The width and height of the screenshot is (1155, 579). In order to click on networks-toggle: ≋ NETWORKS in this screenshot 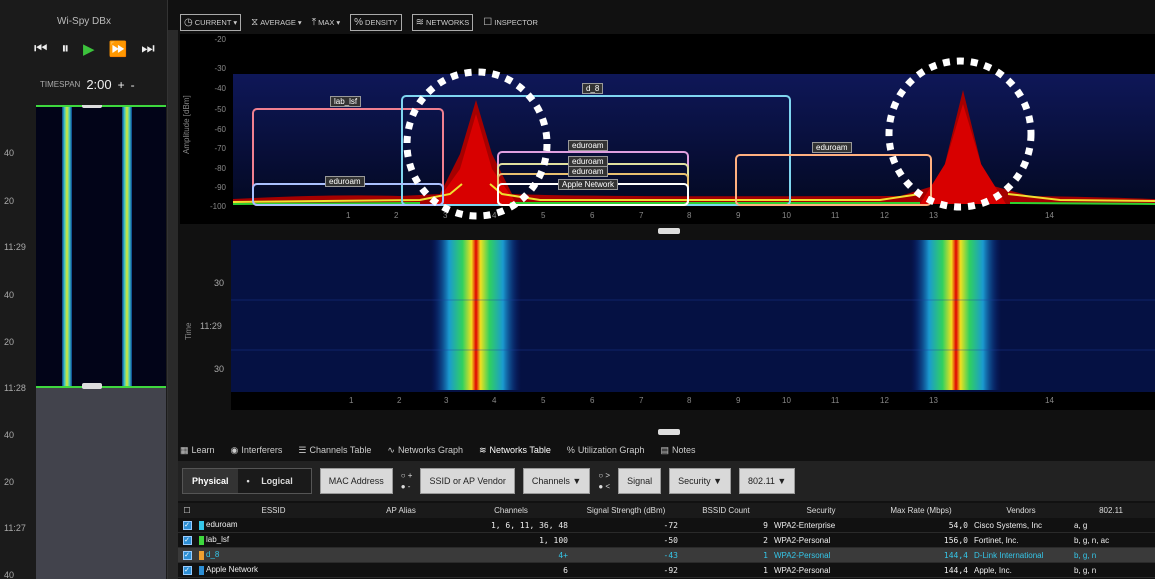, I will do `click(442, 22)`.